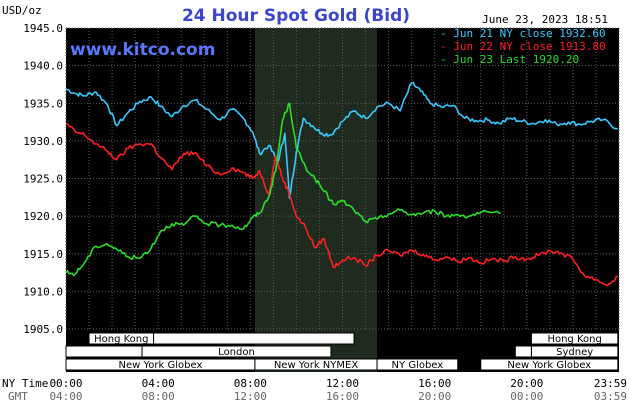 Image resolution: width=630 pixels, height=410 pixels. I want to click on y-tick-label: 1935.0, so click(43, 103).